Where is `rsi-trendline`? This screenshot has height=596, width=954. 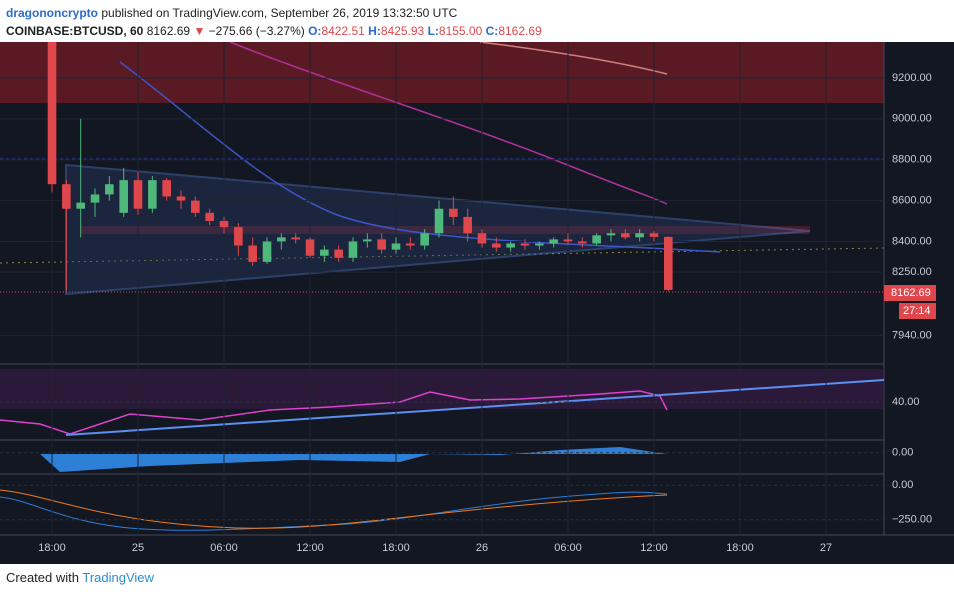 rsi-trendline is located at coordinates (475, 407).